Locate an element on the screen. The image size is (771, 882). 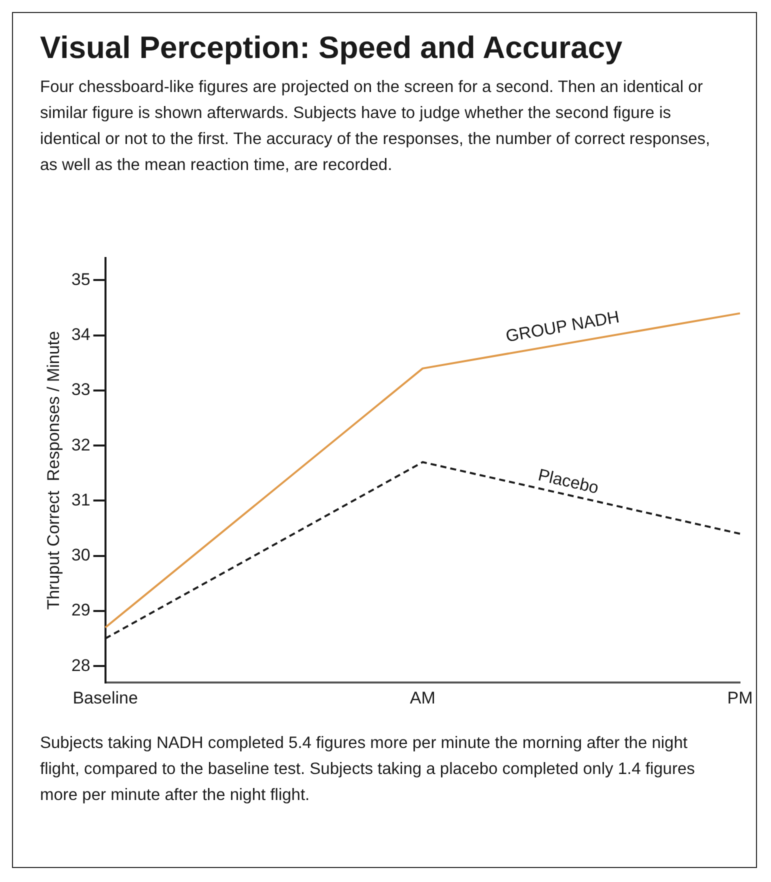
y-tick-label: 29 is located at coordinates (80, 610).